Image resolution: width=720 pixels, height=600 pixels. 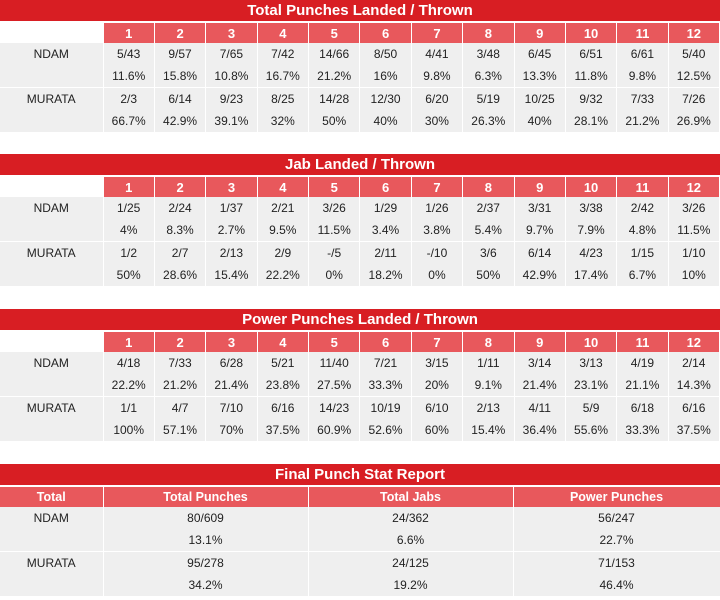 I want to click on stat-cell: 1/10, so click(x=694, y=252).